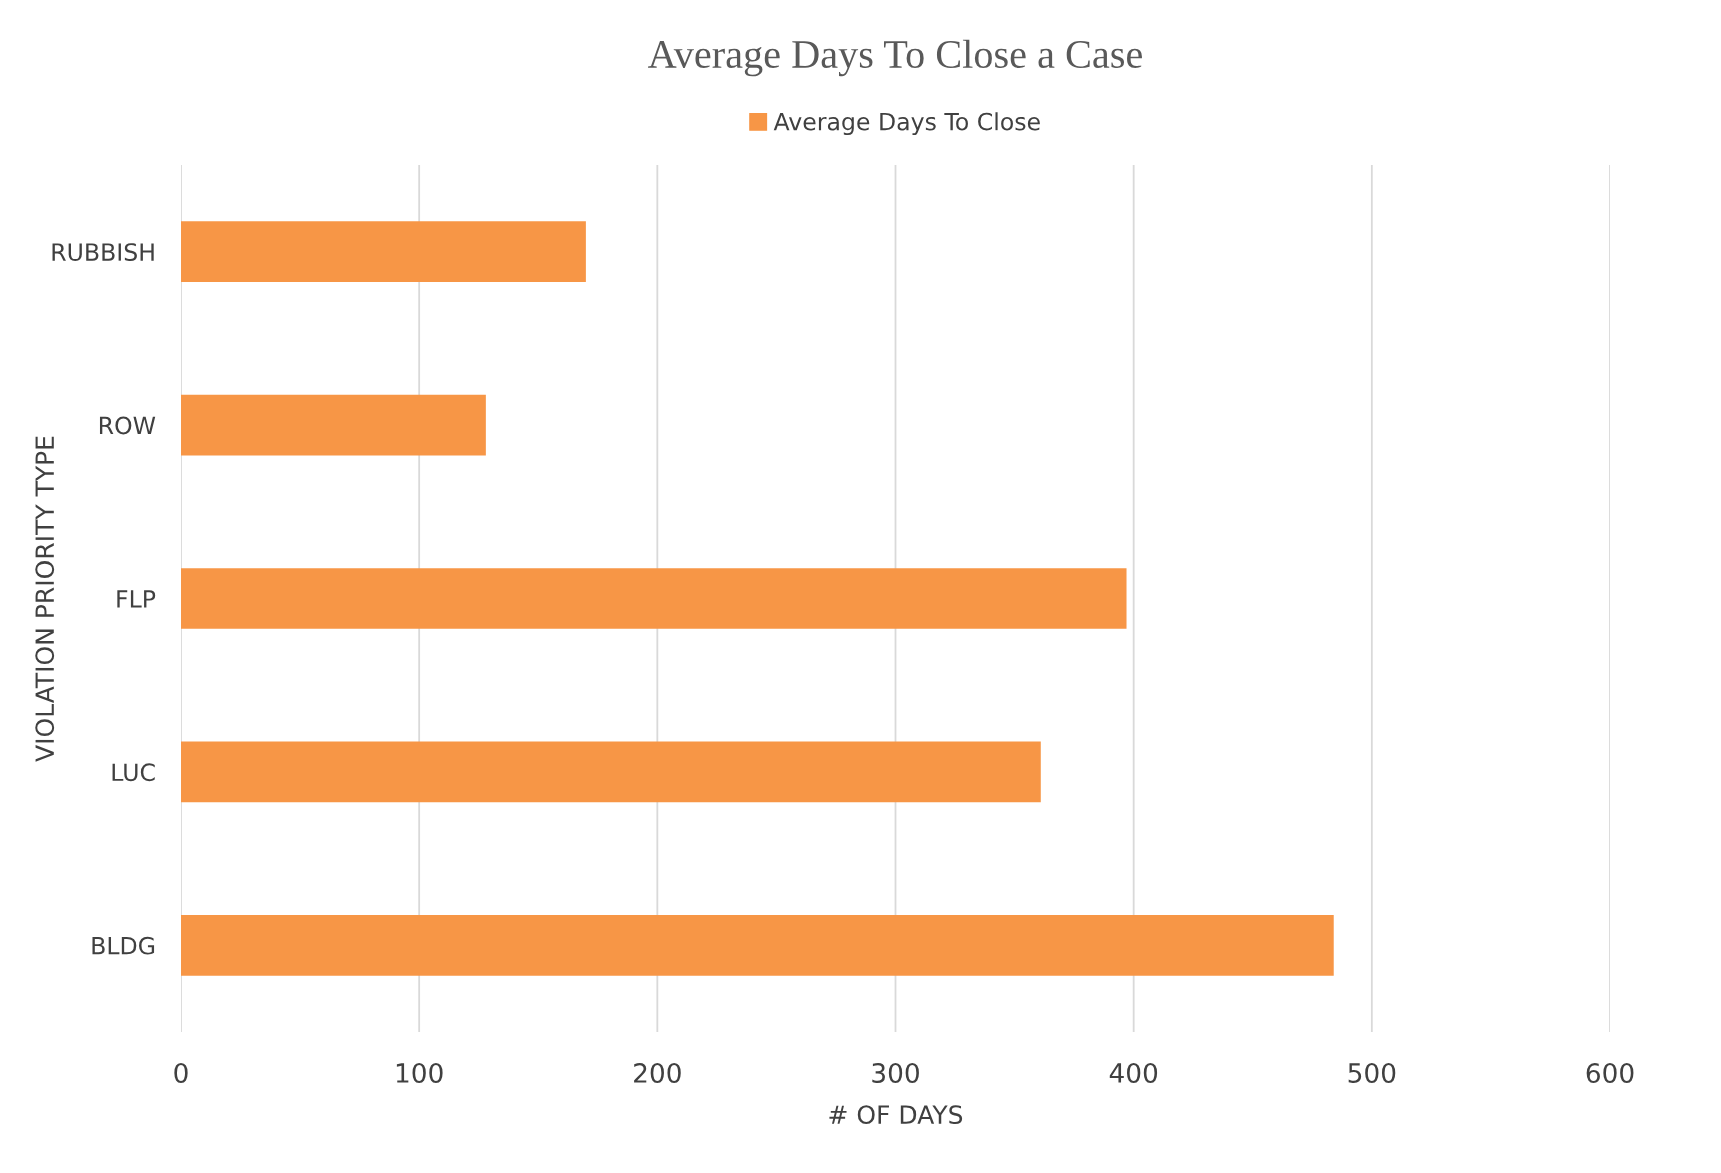  I want to click on x-tick-label: 100, so click(419, 1073).